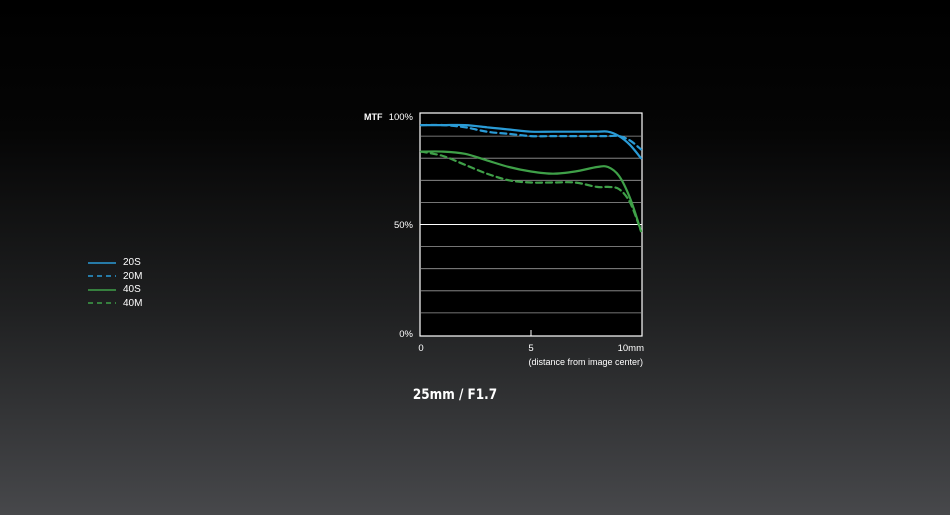  What do you see at coordinates (406, 334) in the screenshot?
I see `y-tick-label-0: 0%` at bounding box center [406, 334].